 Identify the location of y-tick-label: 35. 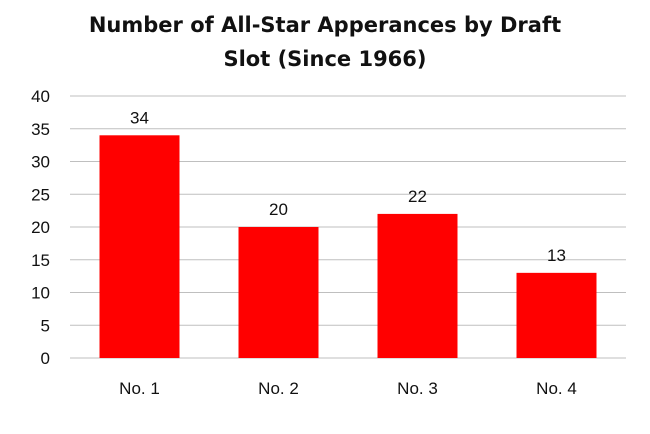
(40, 129).